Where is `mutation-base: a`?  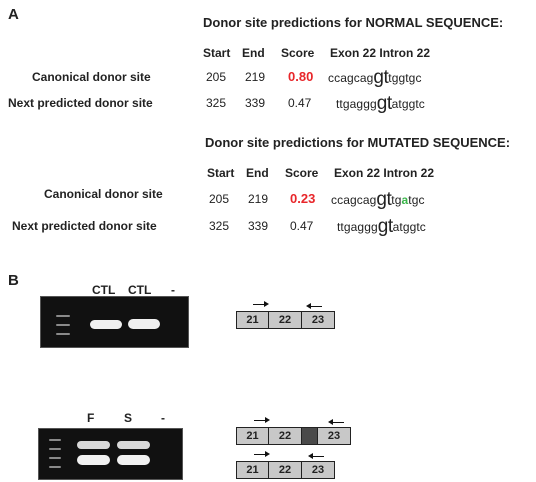 mutation-base: a is located at coordinates (405, 200).